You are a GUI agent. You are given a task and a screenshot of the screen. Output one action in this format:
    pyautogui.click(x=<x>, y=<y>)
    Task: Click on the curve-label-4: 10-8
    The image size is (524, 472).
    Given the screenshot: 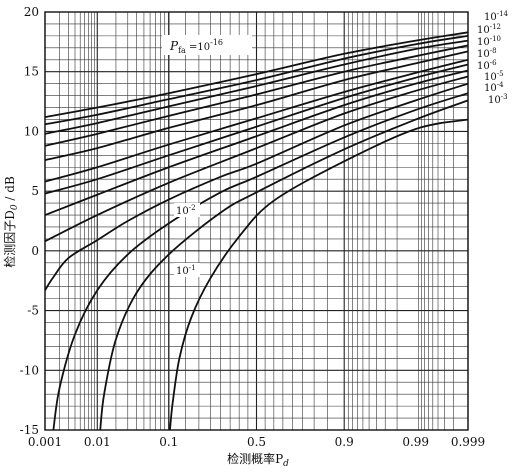 What is the action you would take?
    pyautogui.click(x=487, y=53)
    